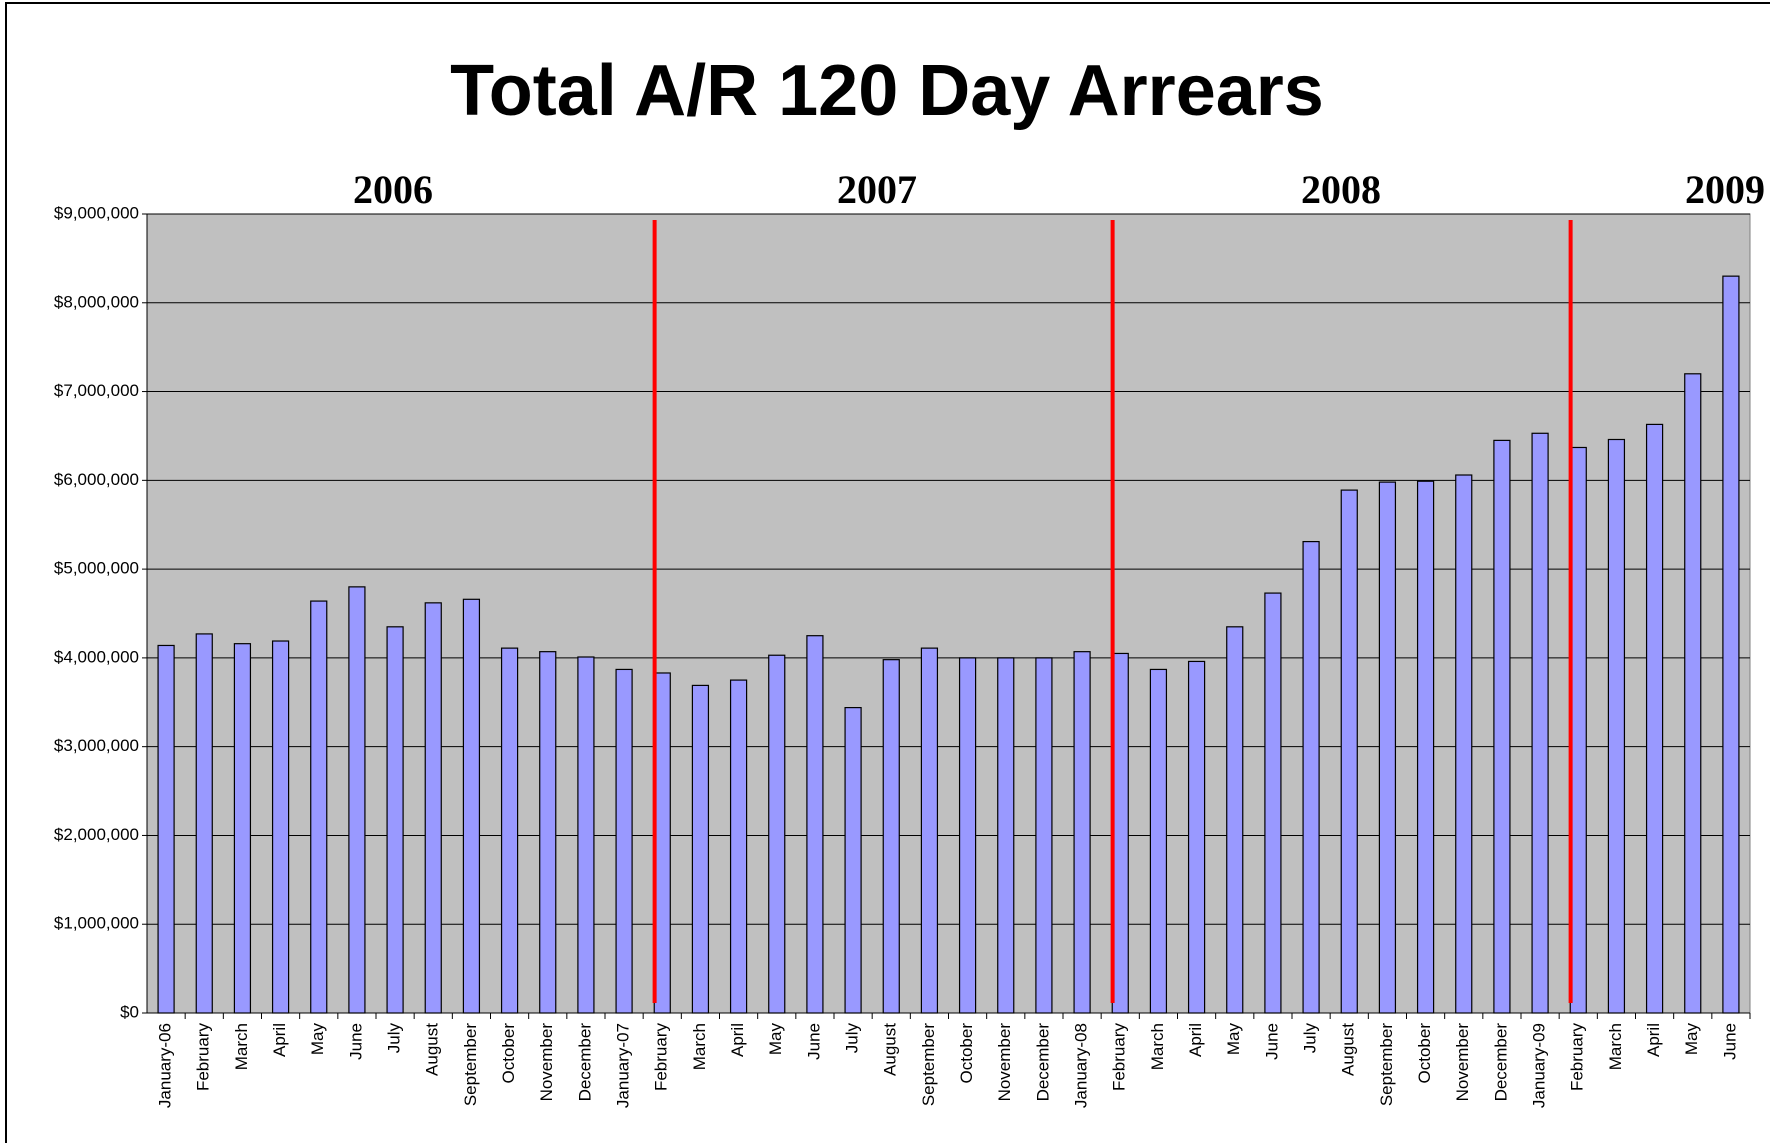  What do you see at coordinates (96, 568) in the screenshot?
I see `y-tick-label: $5,000,000` at bounding box center [96, 568].